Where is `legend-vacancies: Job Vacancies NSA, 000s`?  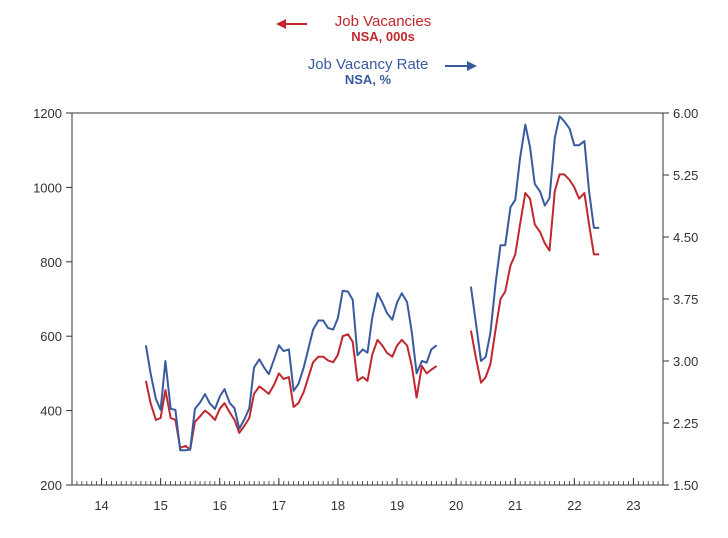
legend-vacancies: Job Vacancies NSA, 000s is located at coordinates (383, 29).